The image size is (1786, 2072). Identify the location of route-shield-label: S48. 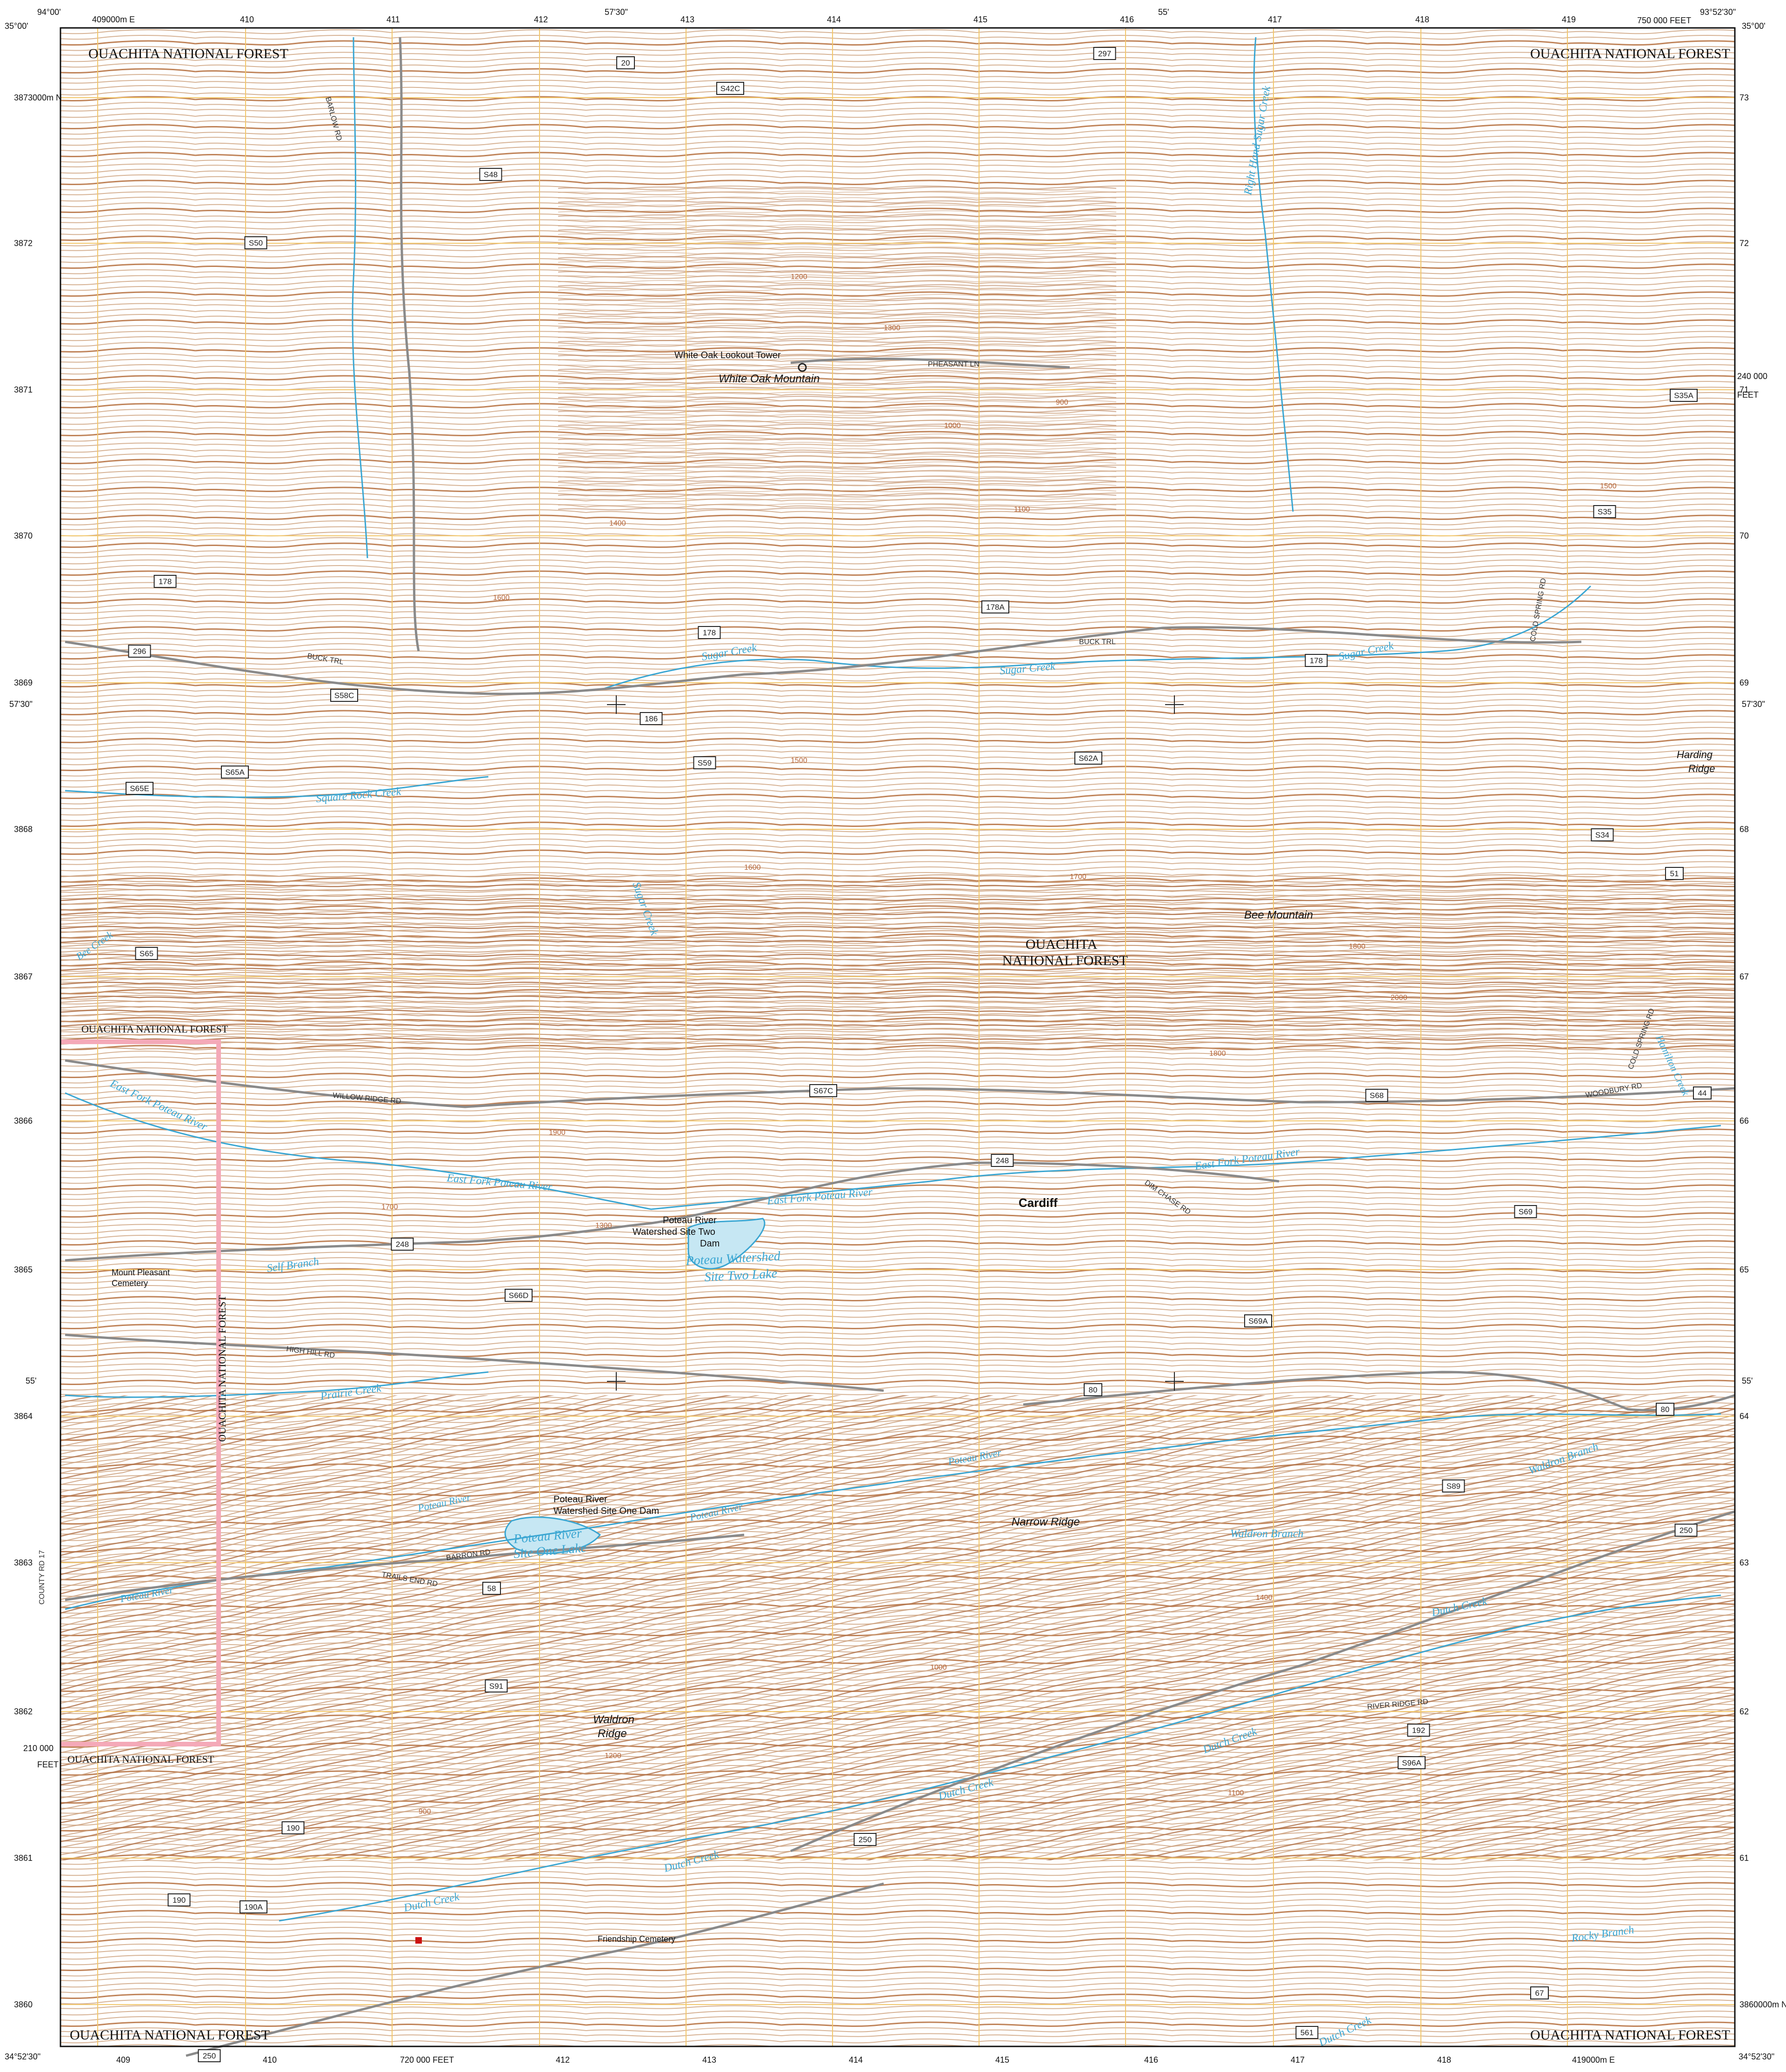
(491, 174).